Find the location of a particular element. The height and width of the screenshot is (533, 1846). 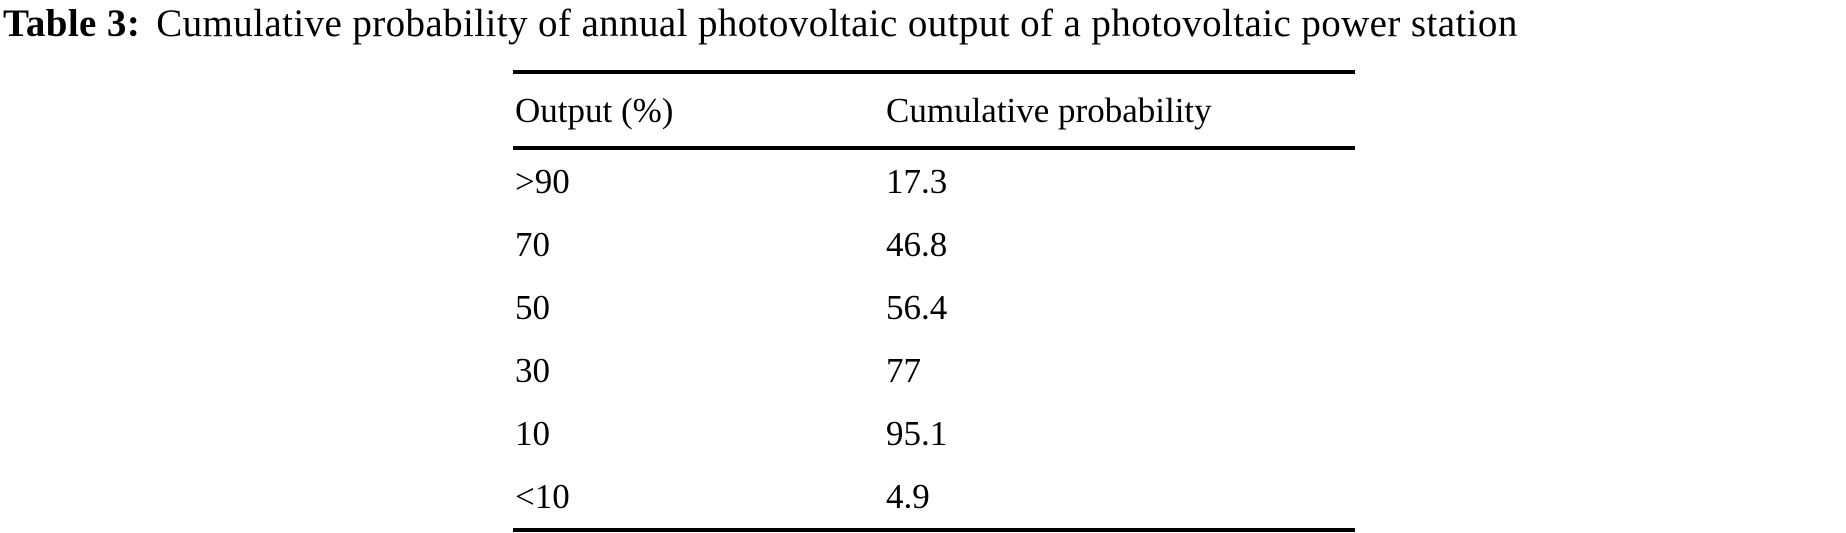

table-bottom-rule is located at coordinates (934, 530).